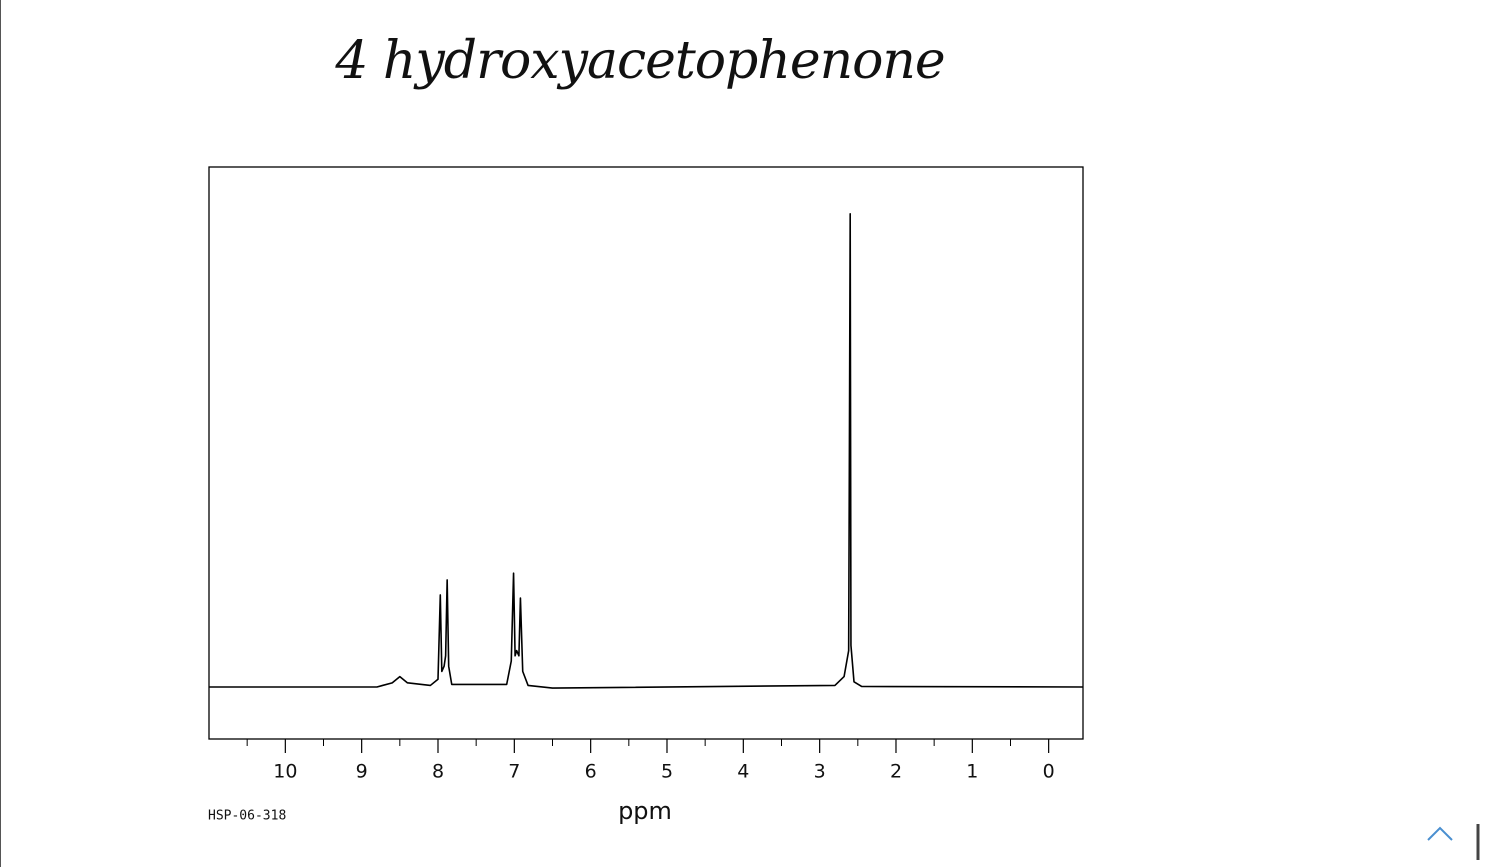 The height and width of the screenshot is (867, 1487). What do you see at coordinates (362, 772) in the screenshot?
I see `x-tick-label: 9` at bounding box center [362, 772].